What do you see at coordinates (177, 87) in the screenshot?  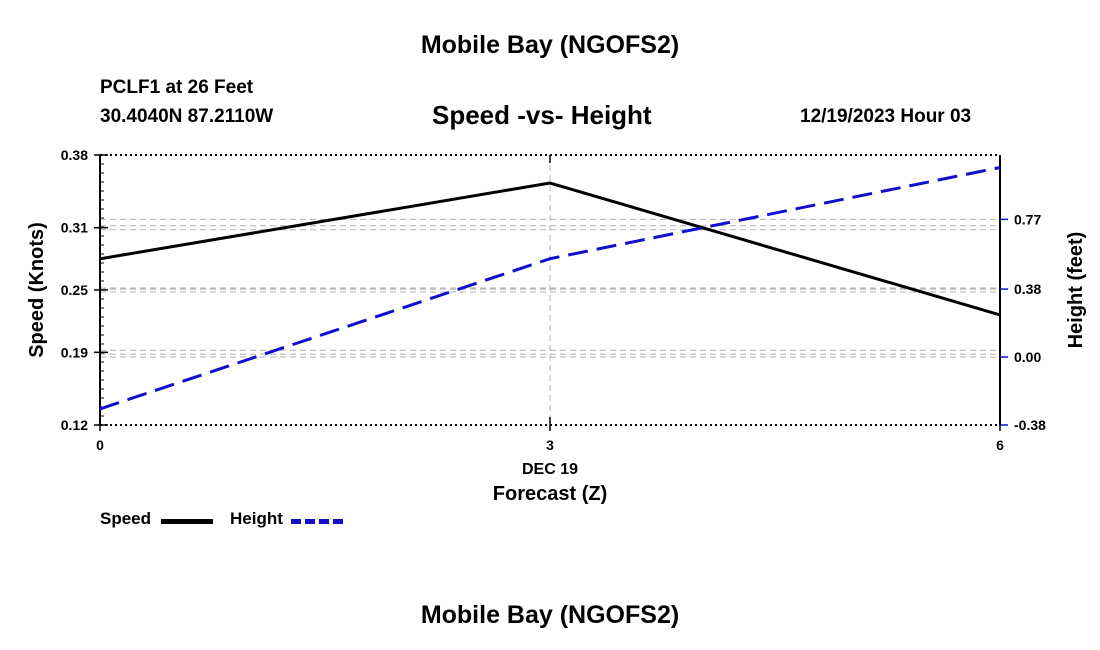 I see `station-label: PCLF1 at 26 Feet` at bounding box center [177, 87].